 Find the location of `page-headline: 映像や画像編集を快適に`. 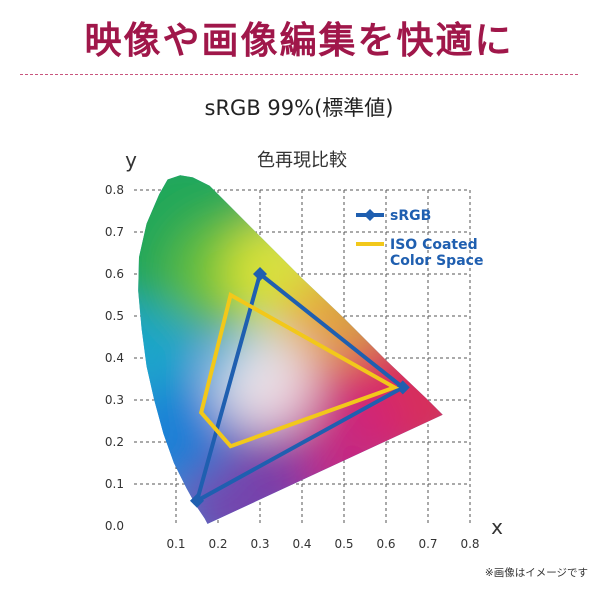

page-headline: 映像や画像編集を快適に is located at coordinates (299, 40).